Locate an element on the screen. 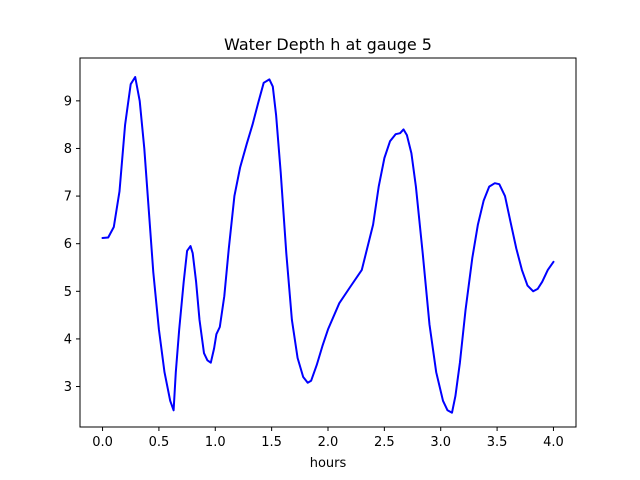 Image resolution: width=640 pixels, height=480 pixels. x-tick-label: 0.5 is located at coordinates (159, 442).